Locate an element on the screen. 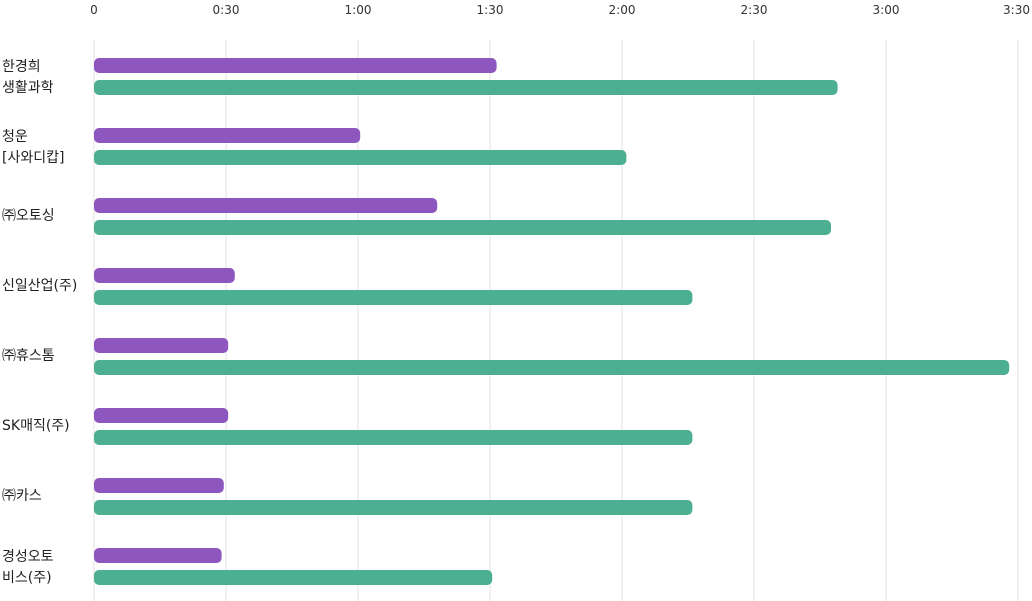 Image resolution: width=1032 pixels, height=601 pixels. category-label: 비스(주) is located at coordinates (27, 578).